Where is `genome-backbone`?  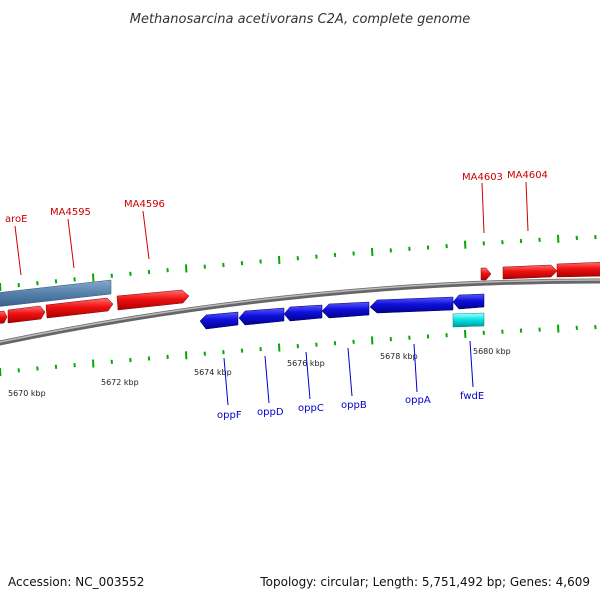 genome-backbone is located at coordinates (300, 312).